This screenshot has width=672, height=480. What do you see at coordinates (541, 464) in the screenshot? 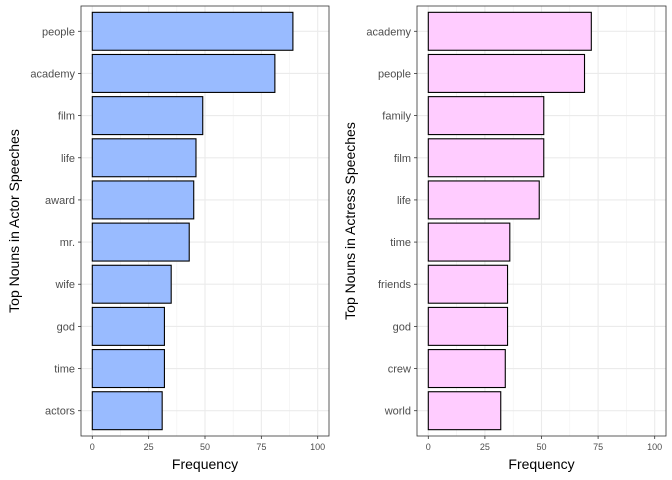
I see `actress-x-axis-title: Frequency` at bounding box center [541, 464].